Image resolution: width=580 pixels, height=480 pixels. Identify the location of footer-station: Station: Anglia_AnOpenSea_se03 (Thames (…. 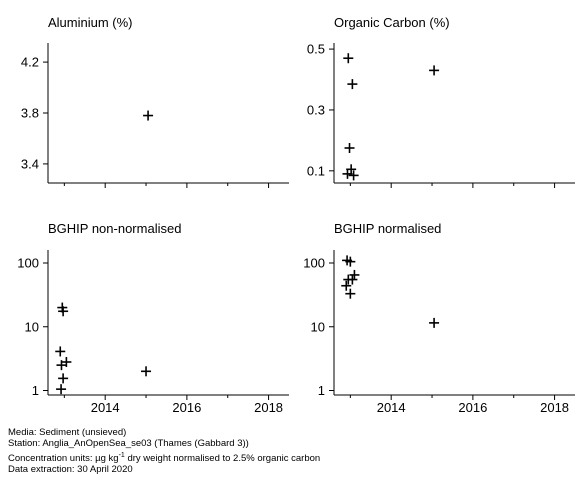
(128, 444).